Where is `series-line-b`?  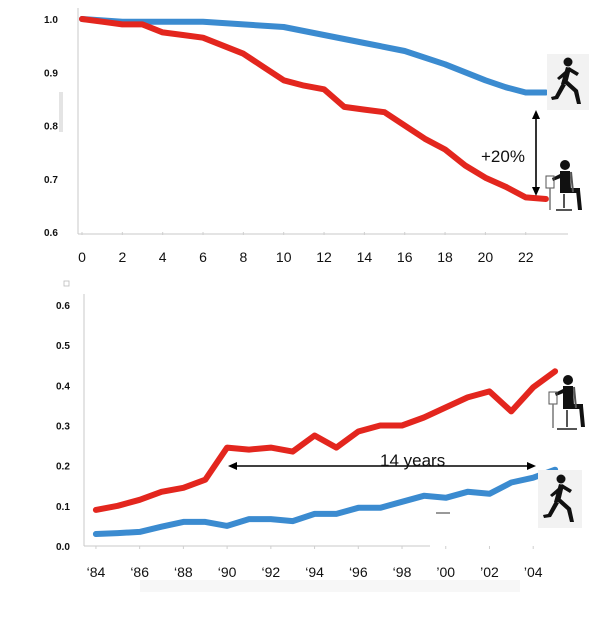
series-line-b is located at coordinates (325, 501).